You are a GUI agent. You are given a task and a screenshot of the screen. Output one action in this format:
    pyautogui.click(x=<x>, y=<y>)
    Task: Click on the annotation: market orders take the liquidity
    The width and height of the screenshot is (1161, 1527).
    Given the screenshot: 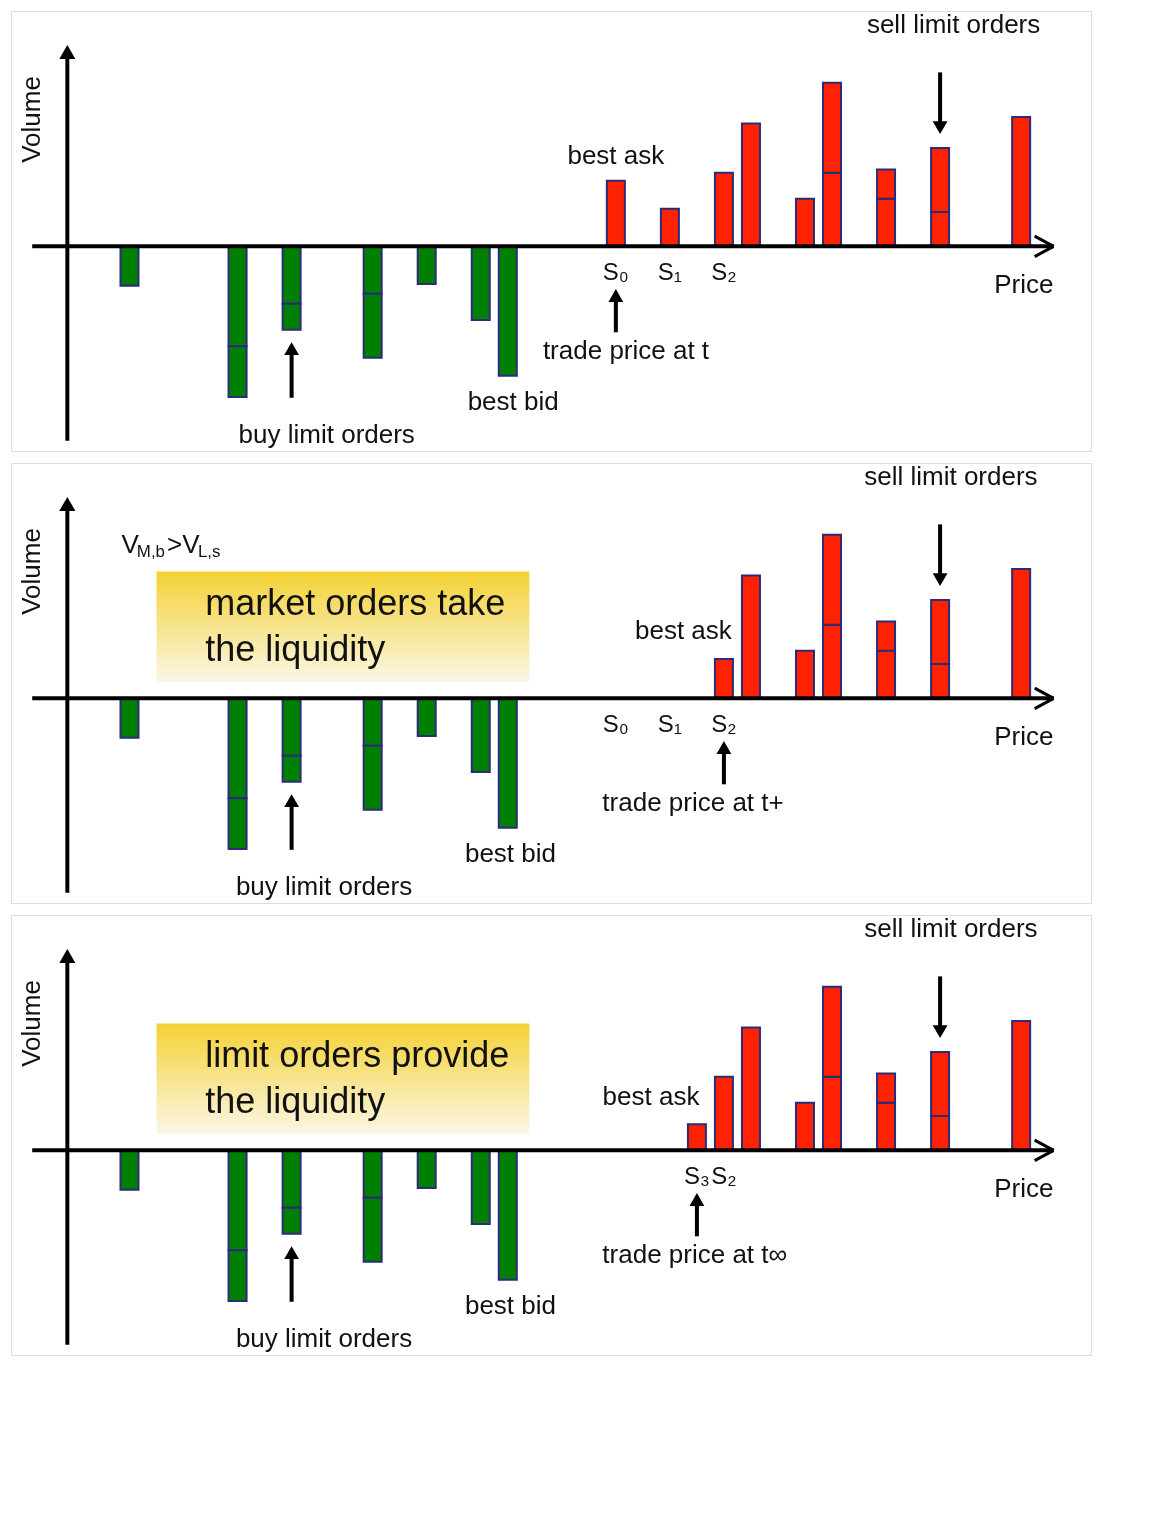 What is the action you would take?
    pyautogui.click(x=355, y=625)
    